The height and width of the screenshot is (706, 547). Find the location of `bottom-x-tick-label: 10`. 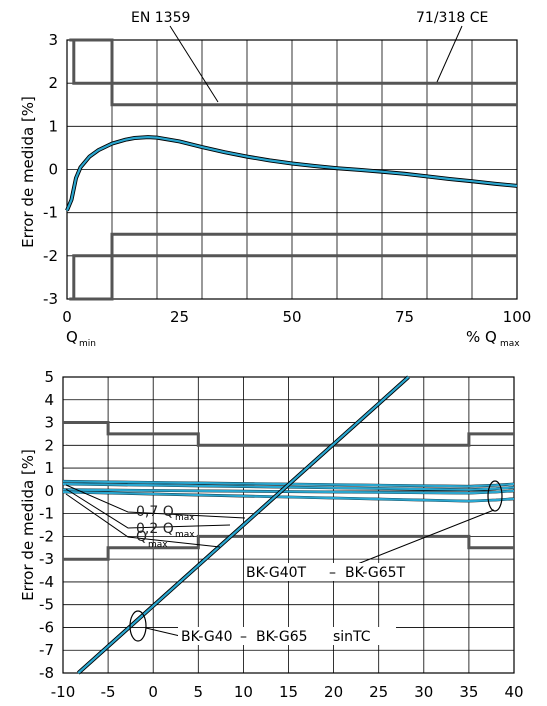

bottom-x-tick-label: 10 is located at coordinates (243, 692).